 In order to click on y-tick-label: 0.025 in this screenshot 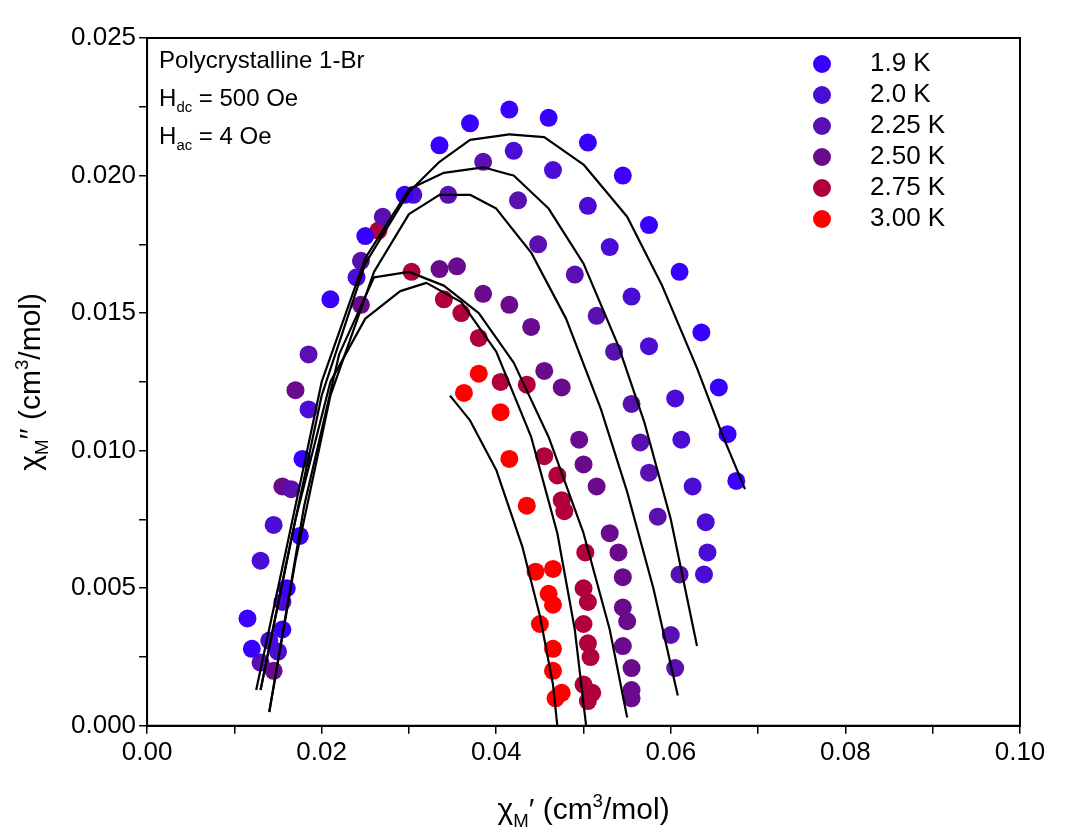, I will do `click(103, 36)`.